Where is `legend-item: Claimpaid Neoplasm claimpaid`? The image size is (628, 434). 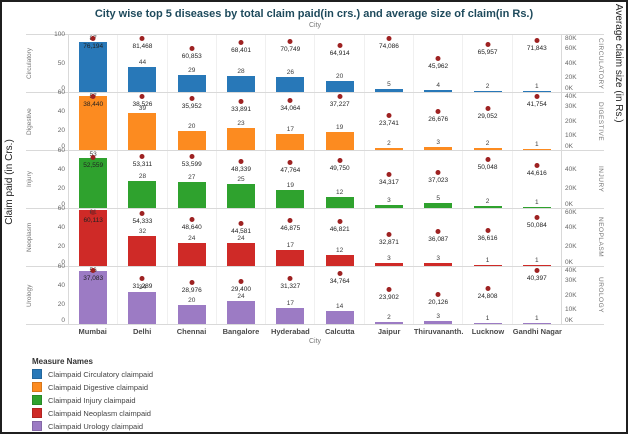
legend-item: Claimpaid Neoplasm claimpaid is located at coordinates (329, 413).